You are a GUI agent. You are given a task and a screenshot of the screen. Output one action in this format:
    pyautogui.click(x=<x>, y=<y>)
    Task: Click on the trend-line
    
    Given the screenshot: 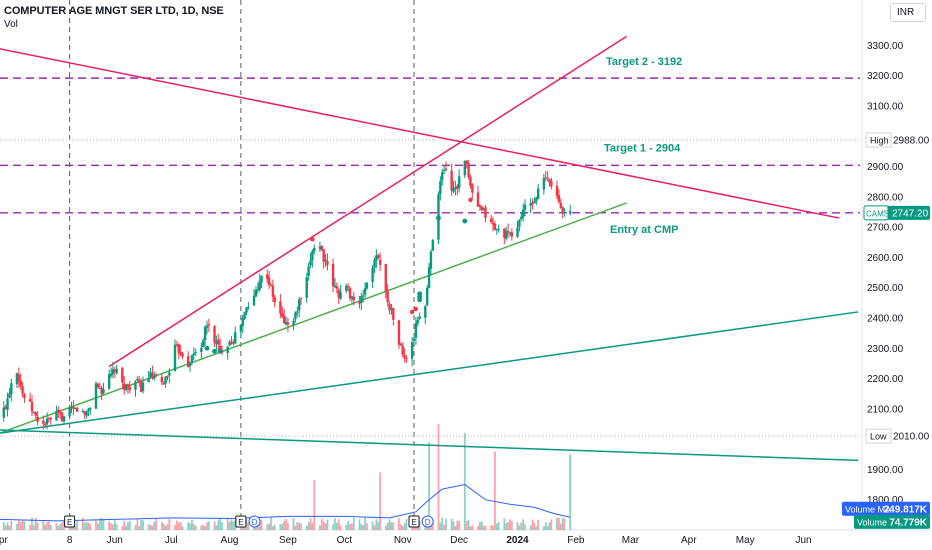 What is the action you would take?
    pyautogui.click(x=429, y=445)
    